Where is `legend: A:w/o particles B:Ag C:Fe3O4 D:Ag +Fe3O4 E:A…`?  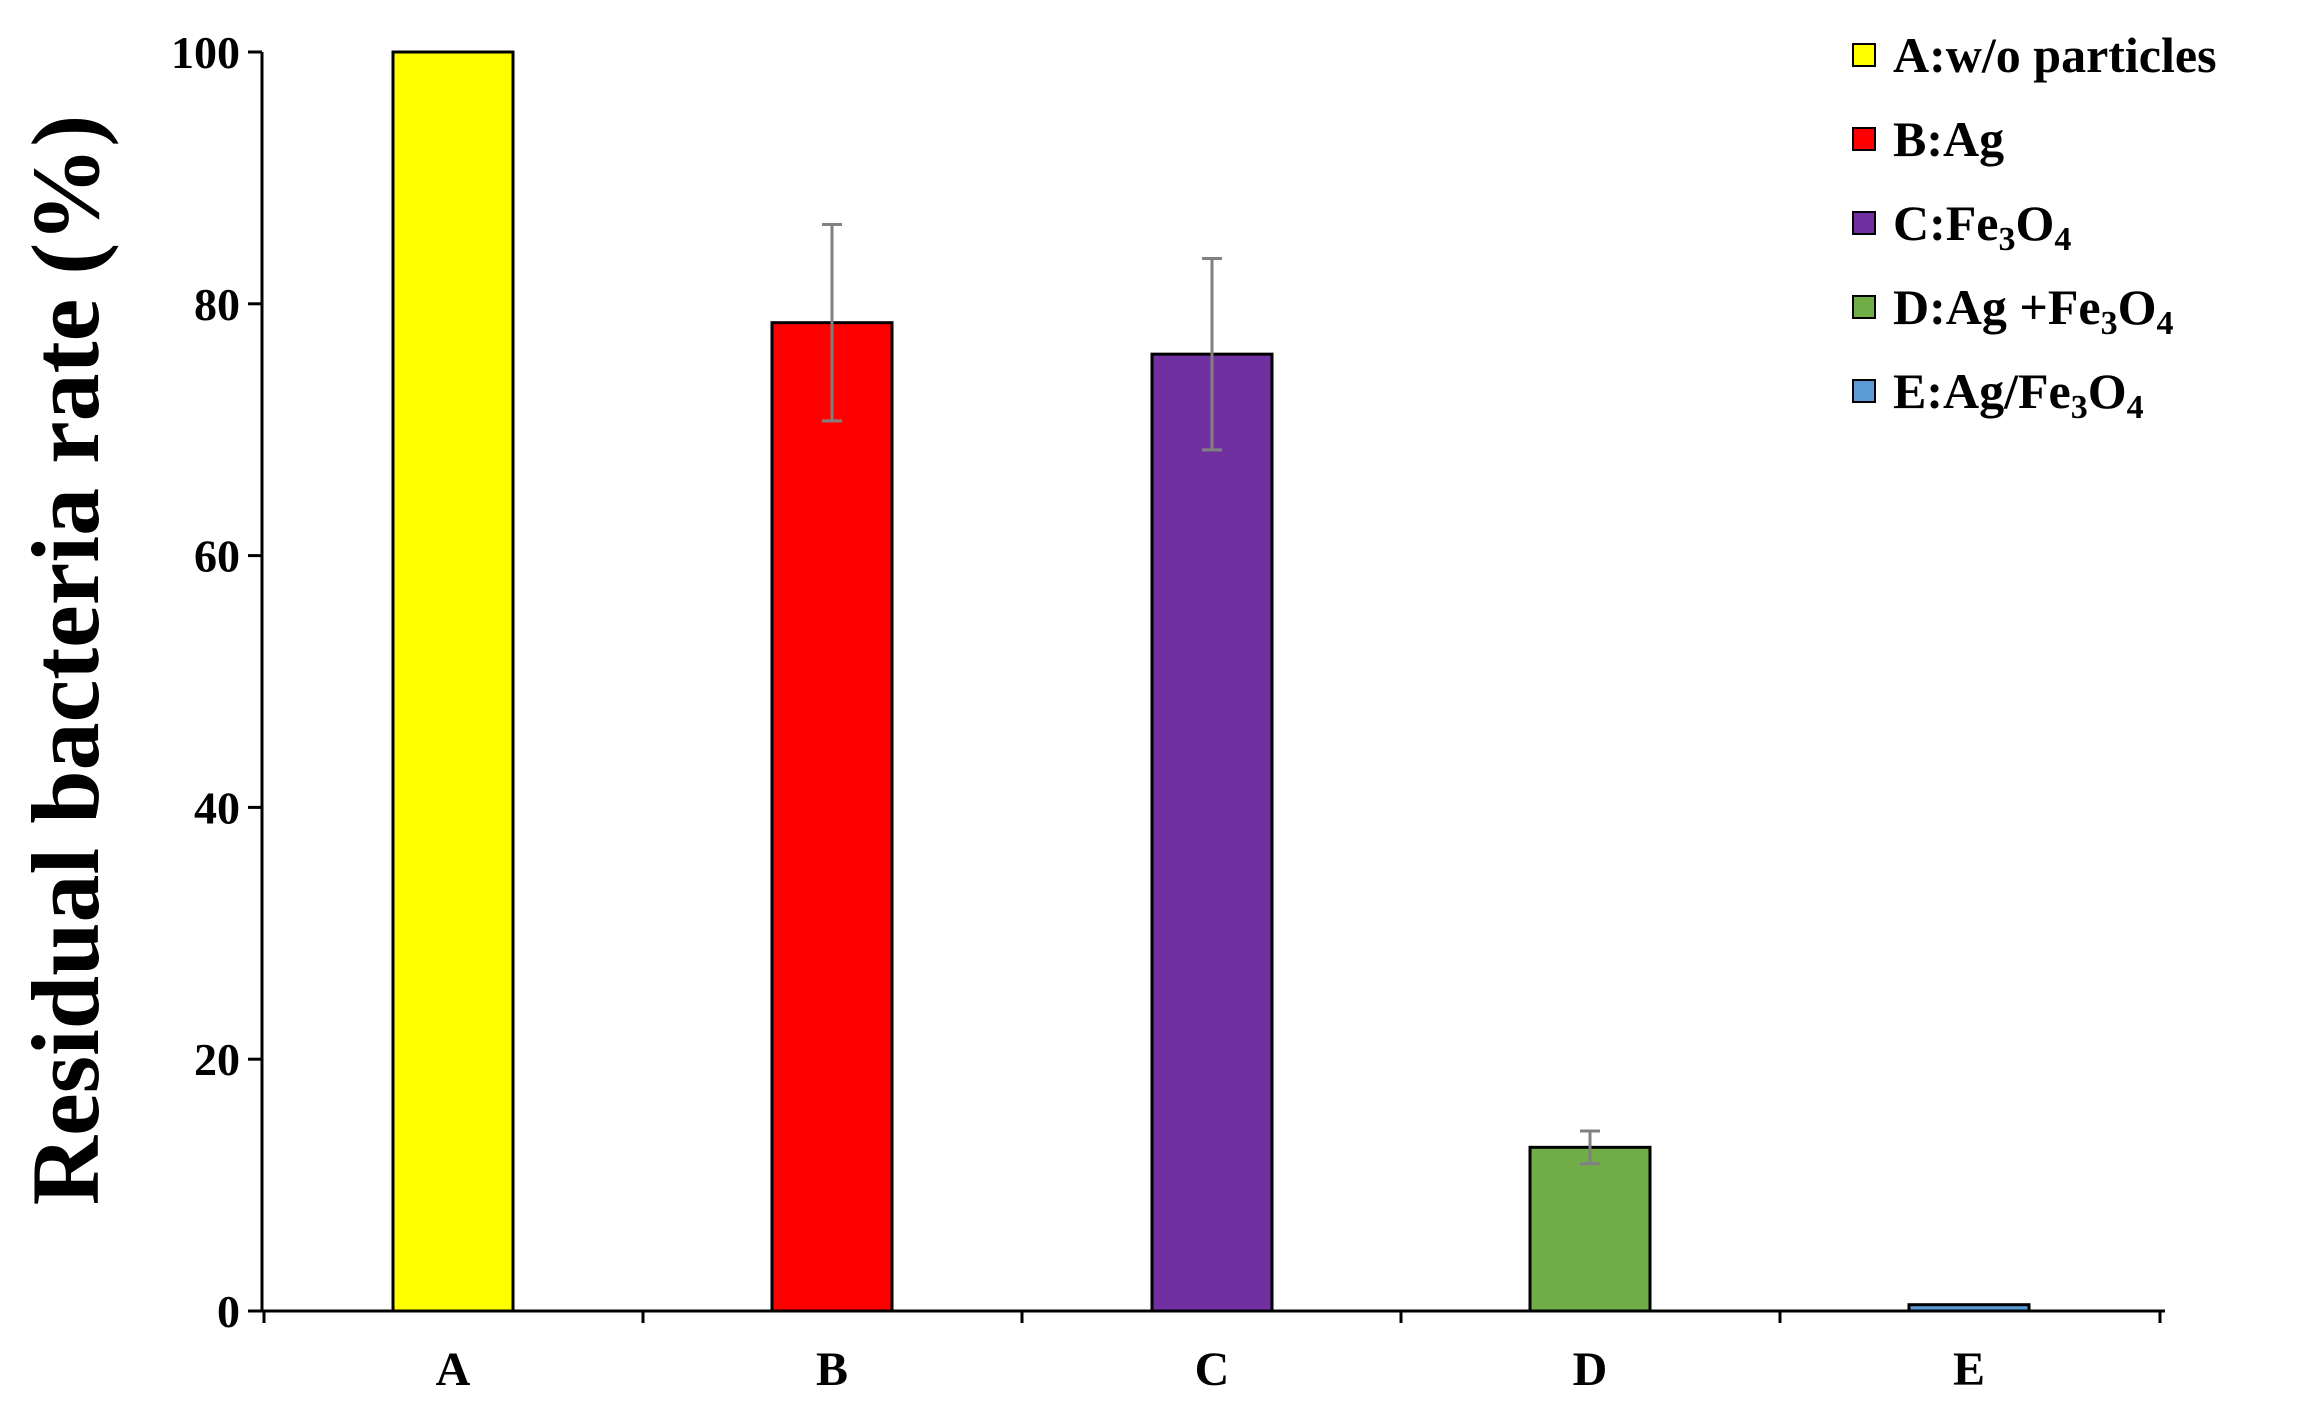 legend: A:w/o particles B:Ag C:Fe3O4 D:Ag +Fe3O4 E:A… is located at coordinates (2034, 226).